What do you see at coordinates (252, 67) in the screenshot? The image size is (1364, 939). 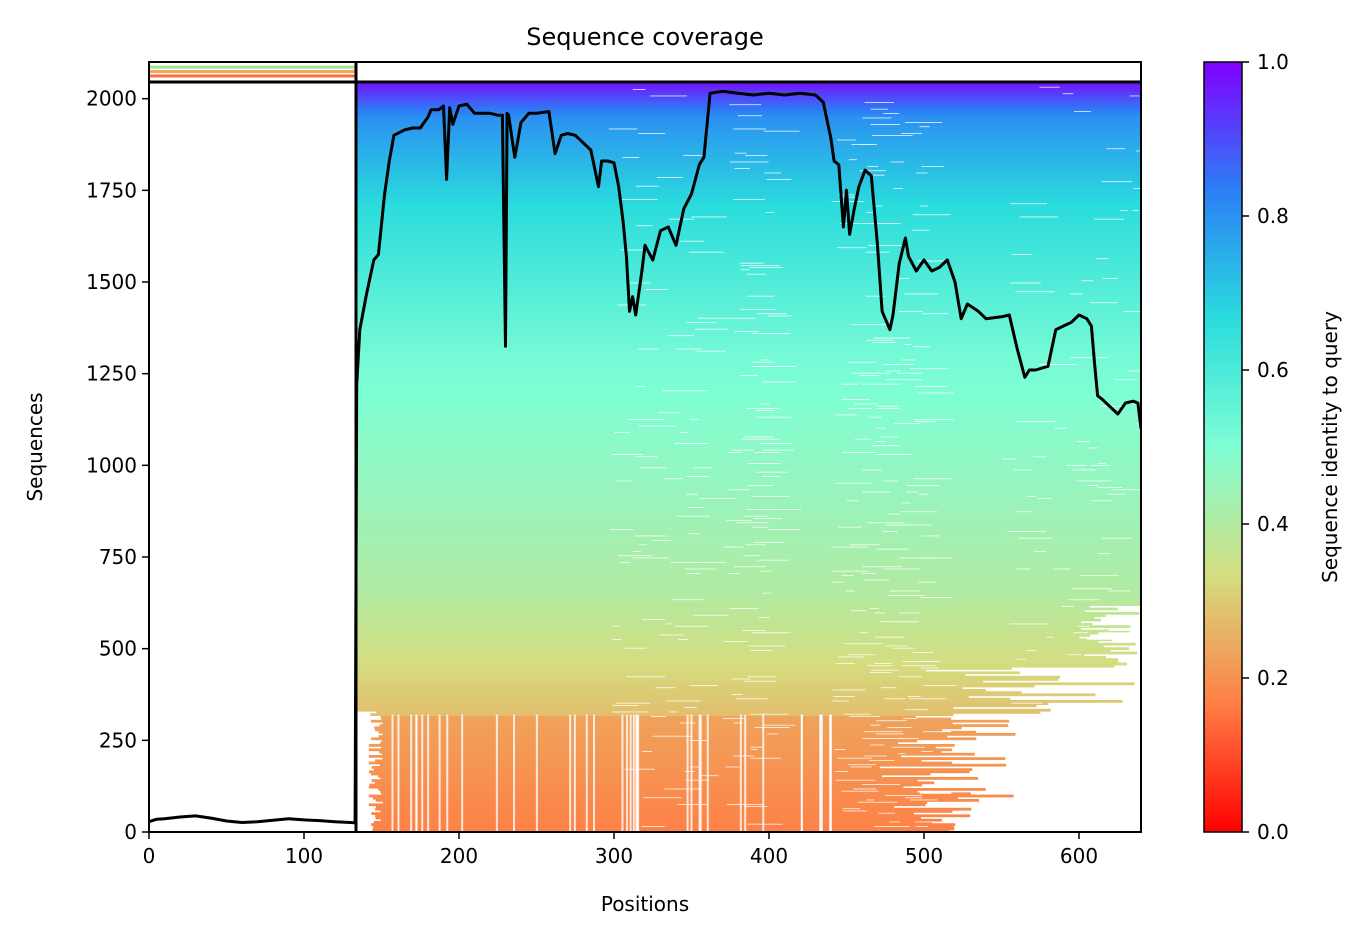 I see `chain-a-strip` at bounding box center [252, 67].